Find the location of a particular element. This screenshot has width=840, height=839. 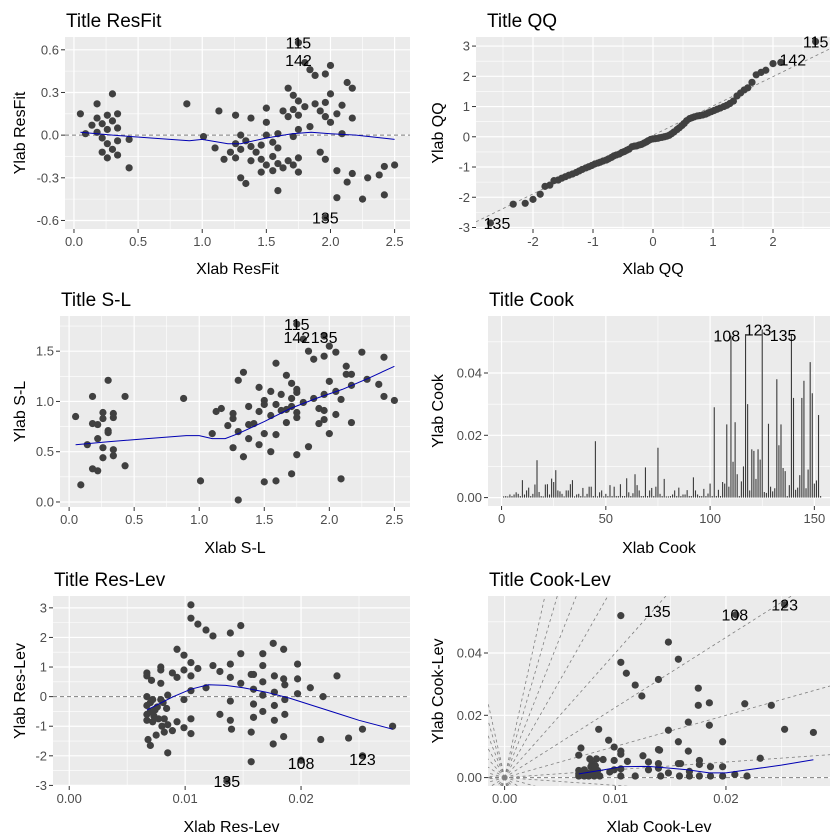

x-tick-label: 2.5 is located at coordinates (394, 519).